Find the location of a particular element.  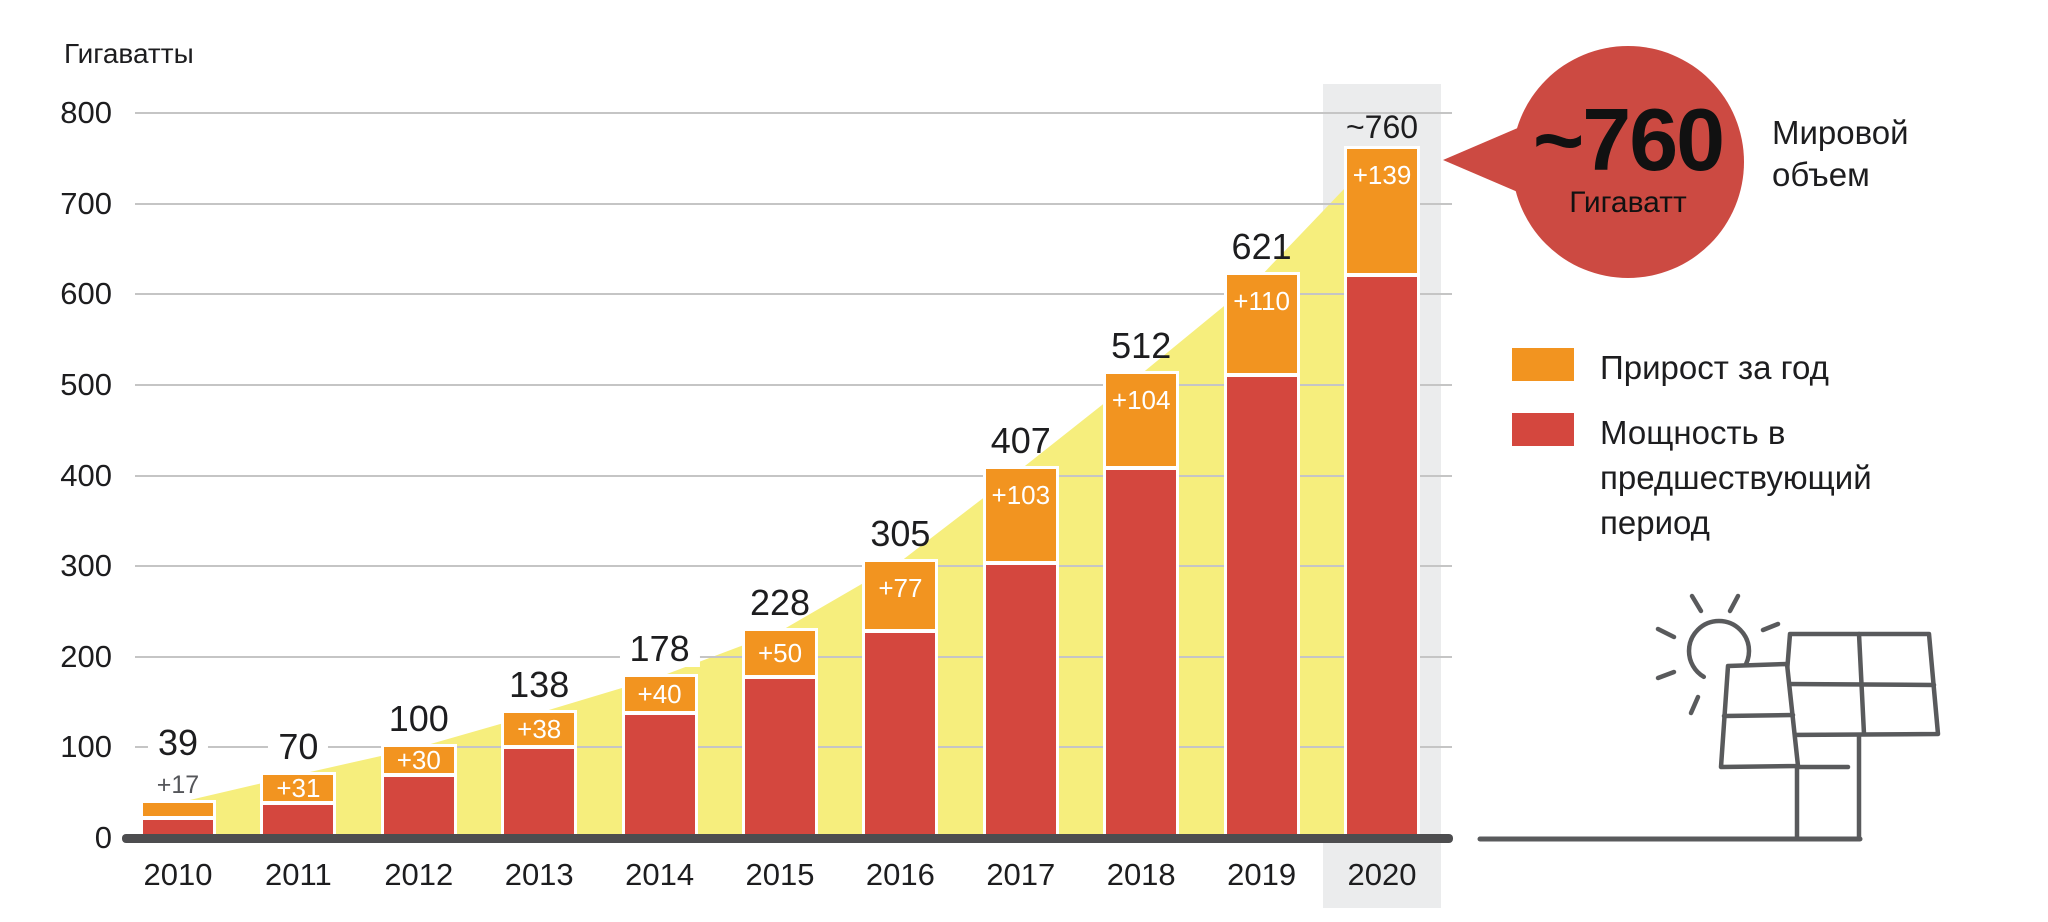

bar-base-segment-2013 is located at coordinates (539, 795).